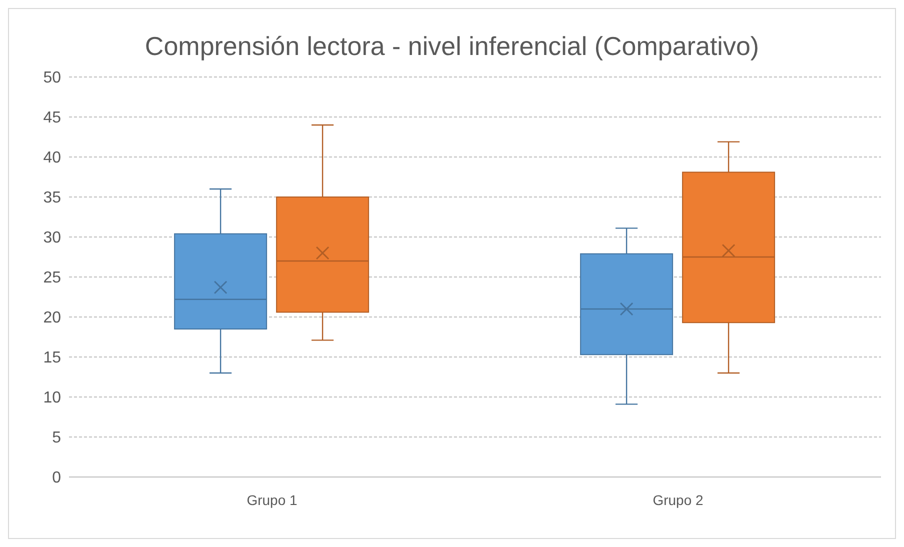  I want to click on x-tick-label: Grupo 2, so click(678, 500).